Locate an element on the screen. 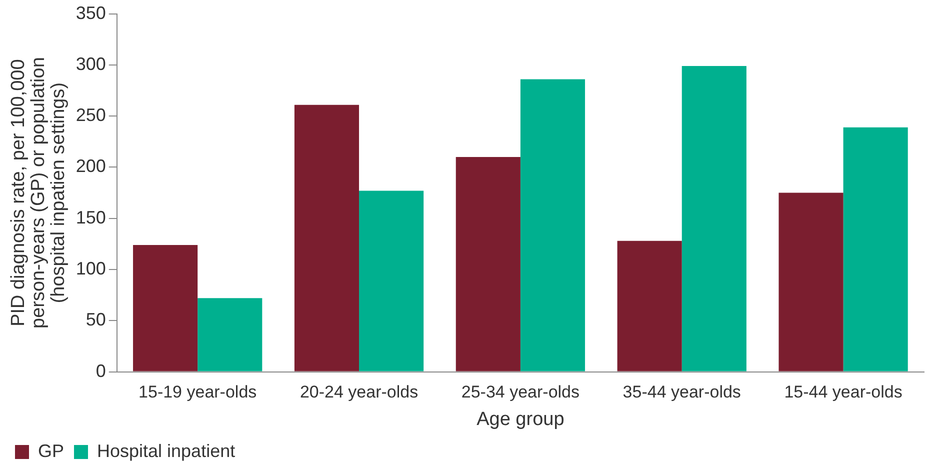  x-tick-label: 35-44 year-olds is located at coordinates (681, 392).